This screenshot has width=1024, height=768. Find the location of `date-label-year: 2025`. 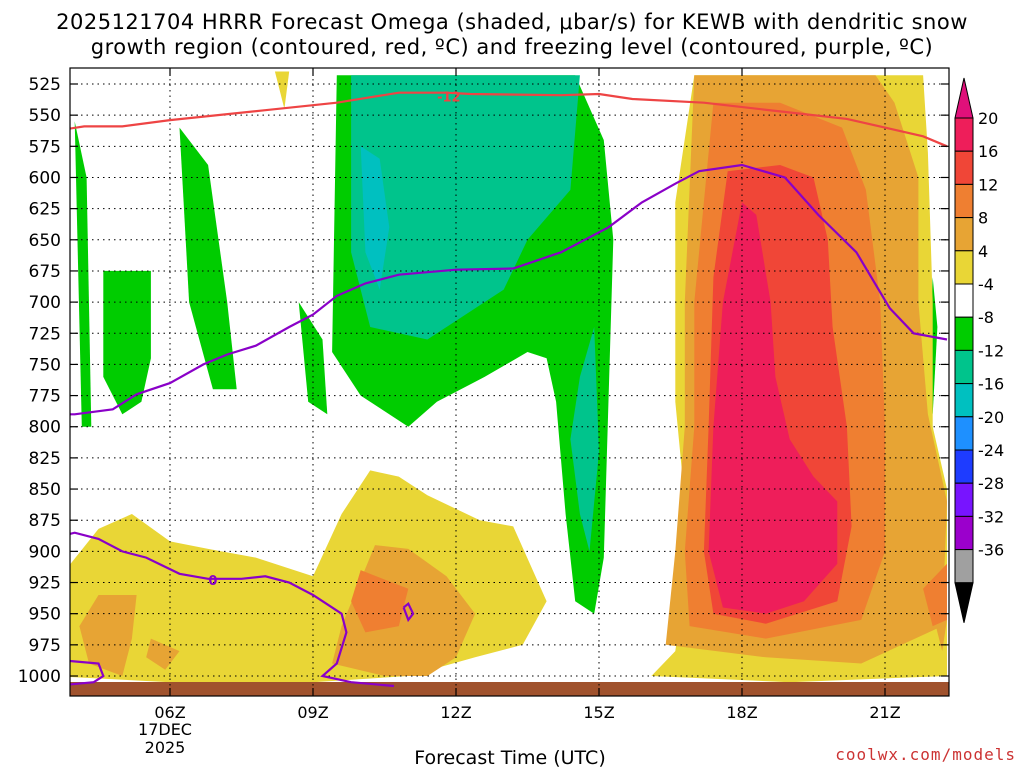

date-label-year: 2025 is located at coordinates (165, 747).